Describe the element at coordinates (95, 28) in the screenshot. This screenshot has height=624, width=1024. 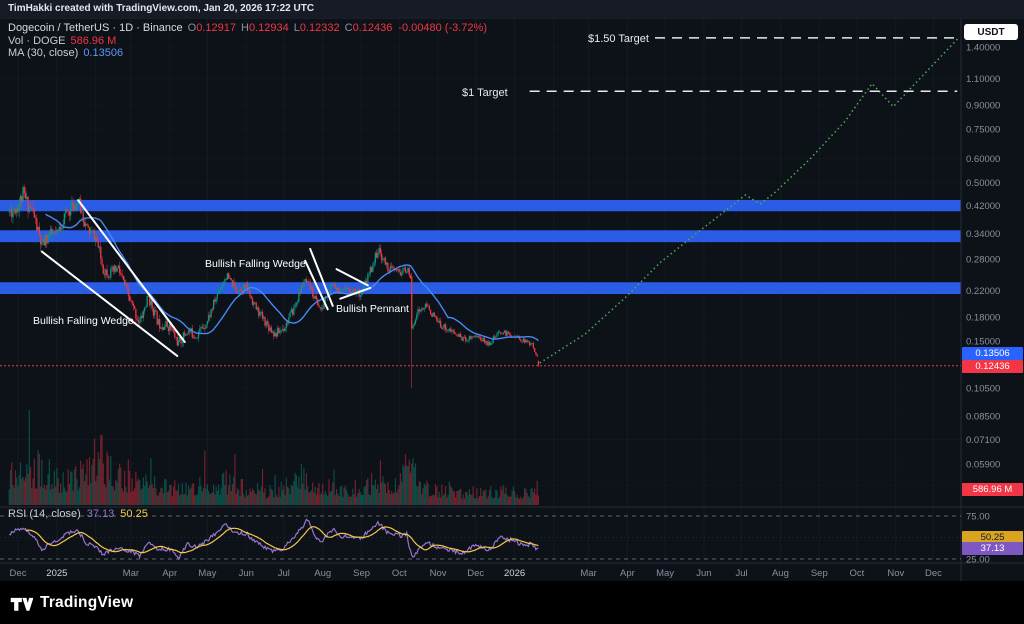
I see `symbol-title: Dogecoin / TetherUS · 1D · Binance` at that location.